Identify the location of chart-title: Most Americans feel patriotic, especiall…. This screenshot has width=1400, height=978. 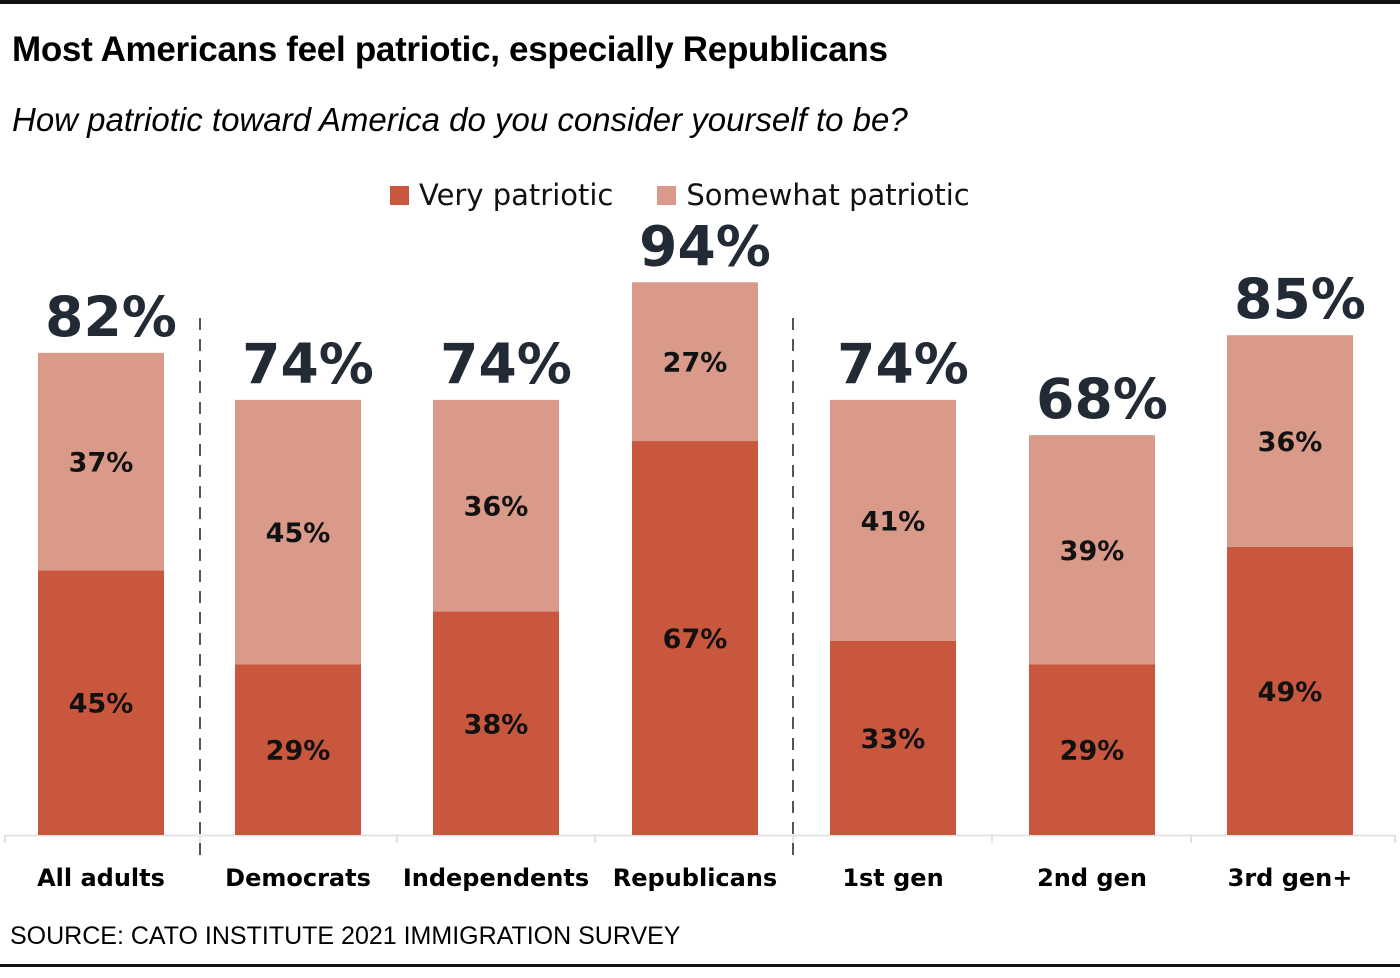
(450, 49).